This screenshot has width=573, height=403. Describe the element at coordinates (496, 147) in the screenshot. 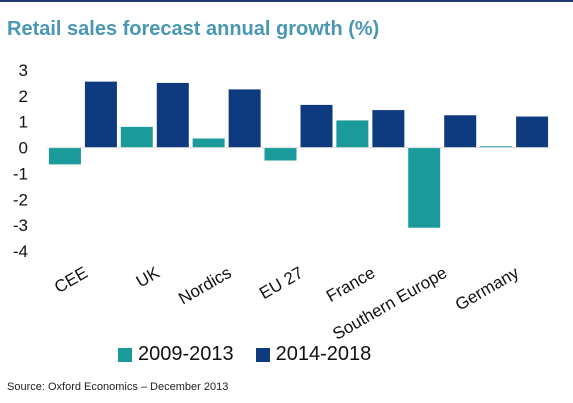

I see `bar-2009-2013-germany` at that location.